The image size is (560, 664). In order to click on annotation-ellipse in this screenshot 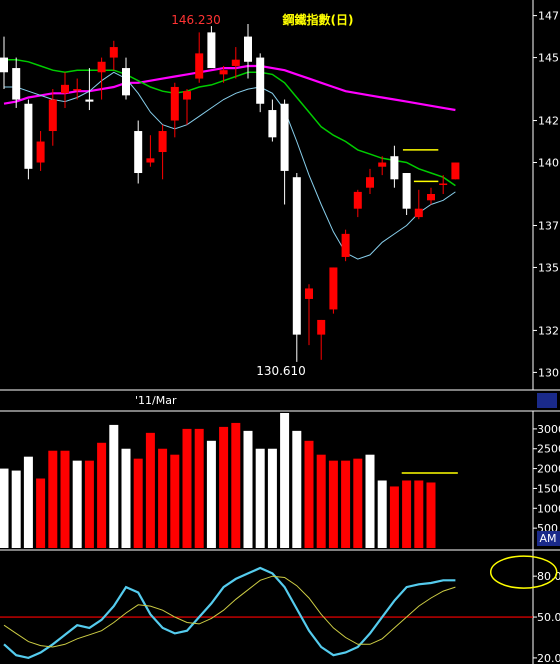, I will do `click(523, 572)`.